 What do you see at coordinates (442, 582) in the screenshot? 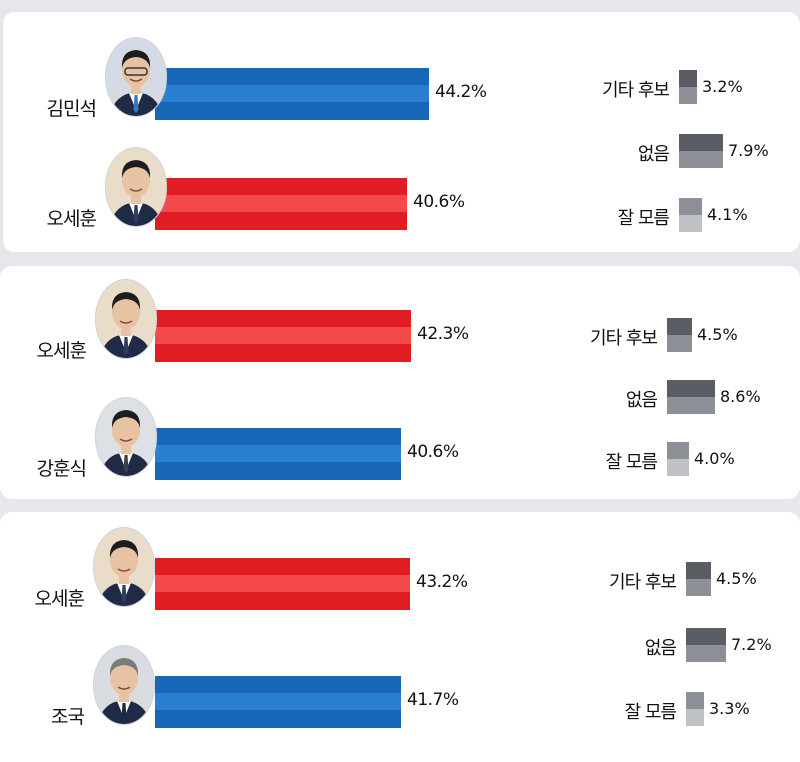
I see `bar-value-label: 43.2%` at bounding box center [442, 582].